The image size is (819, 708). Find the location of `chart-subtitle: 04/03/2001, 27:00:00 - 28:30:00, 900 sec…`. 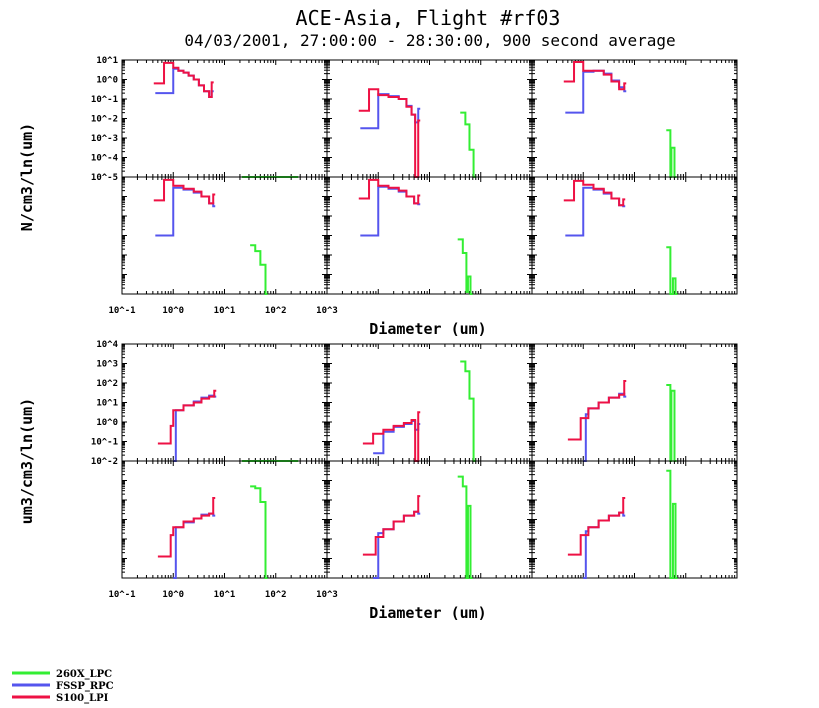

chart-subtitle: 04/03/2001, 27:00:00 - 28:30:00, 900 sec… is located at coordinates (429, 40).